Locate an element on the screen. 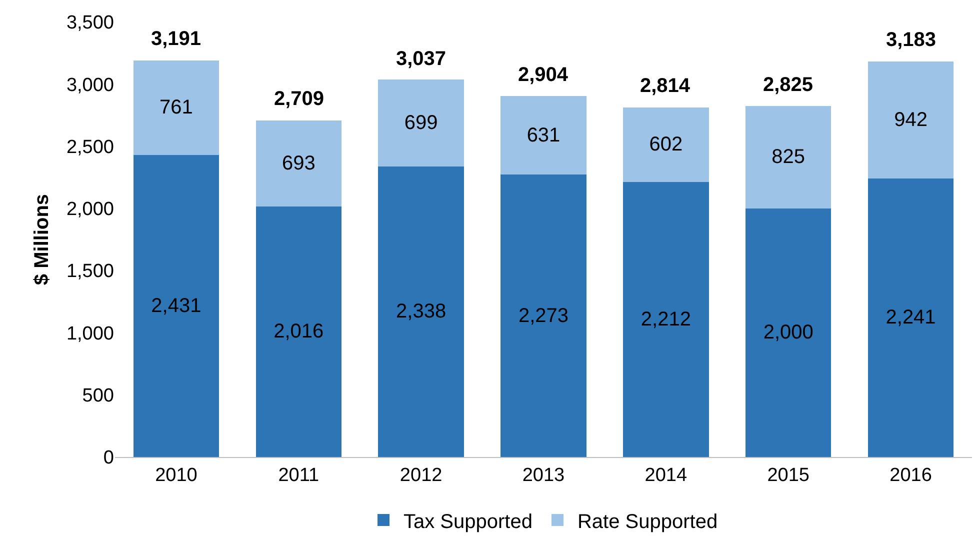  total-label: 3,037 is located at coordinates (421, 59).